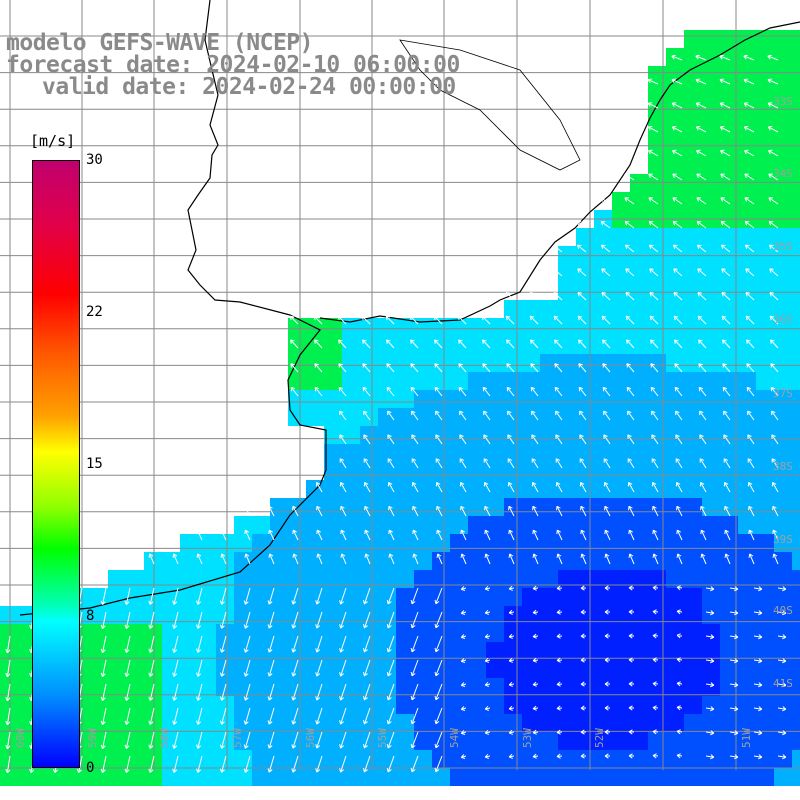  I want to click on model-title: modelo GEFS-WAVE (NCEP), so click(160, 43).